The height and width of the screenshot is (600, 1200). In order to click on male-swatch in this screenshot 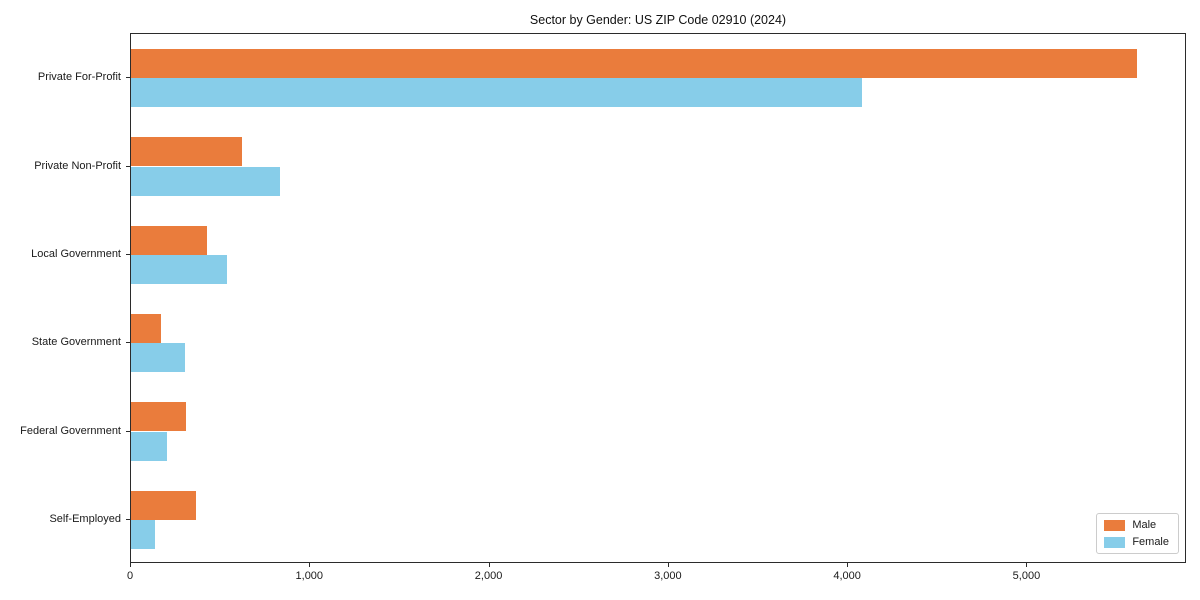, I will do `click(1115, 525)`.